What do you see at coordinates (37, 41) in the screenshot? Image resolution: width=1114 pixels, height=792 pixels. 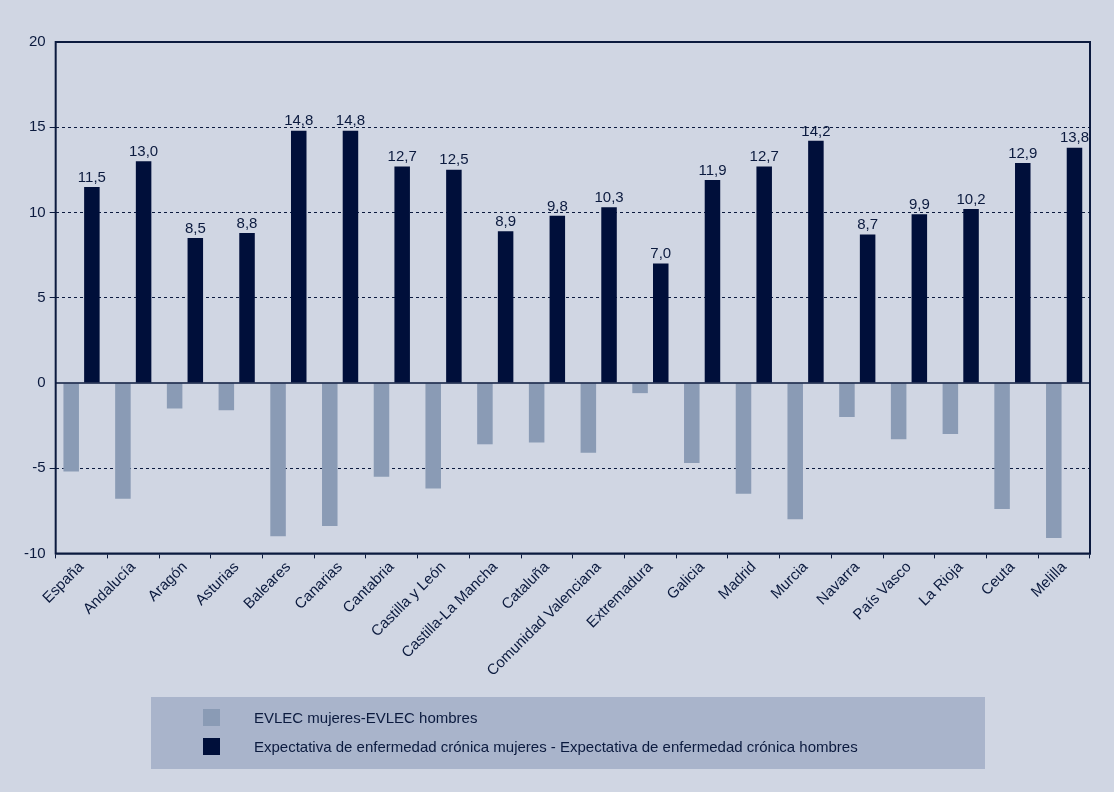 I see `y-tick-label: 20` at bounding box center [37, 41].